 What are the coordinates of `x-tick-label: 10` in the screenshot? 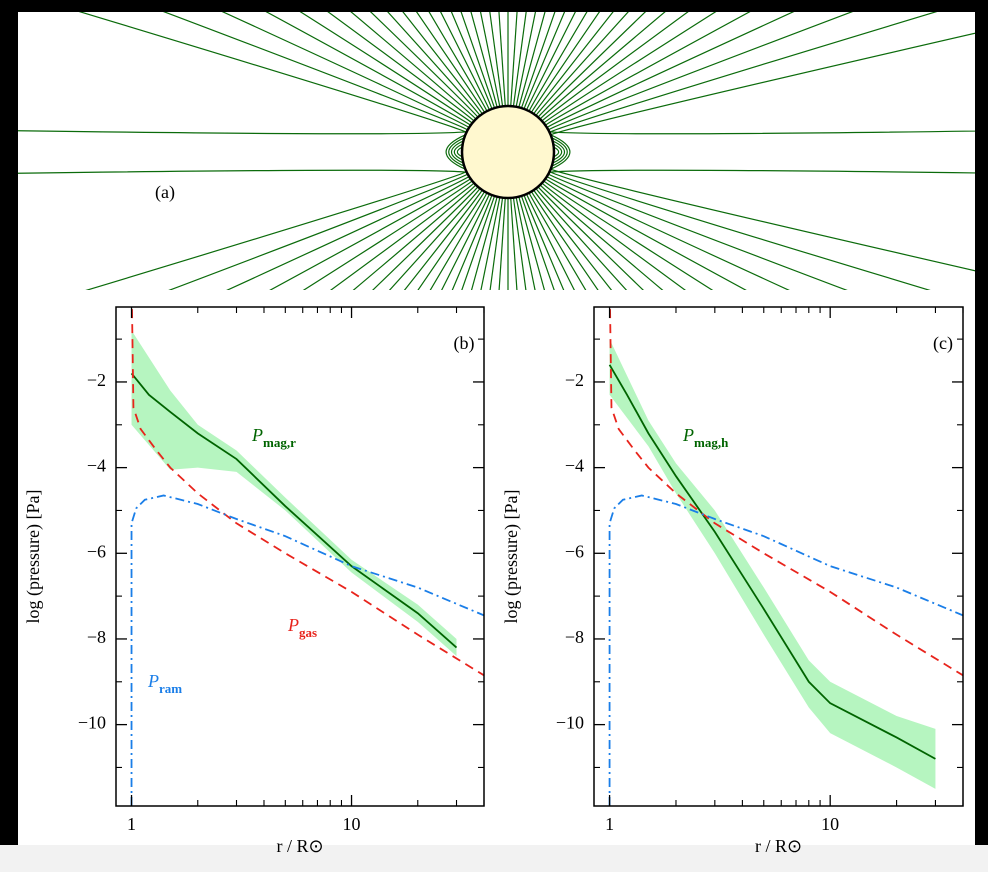 It's located at (352, 824).